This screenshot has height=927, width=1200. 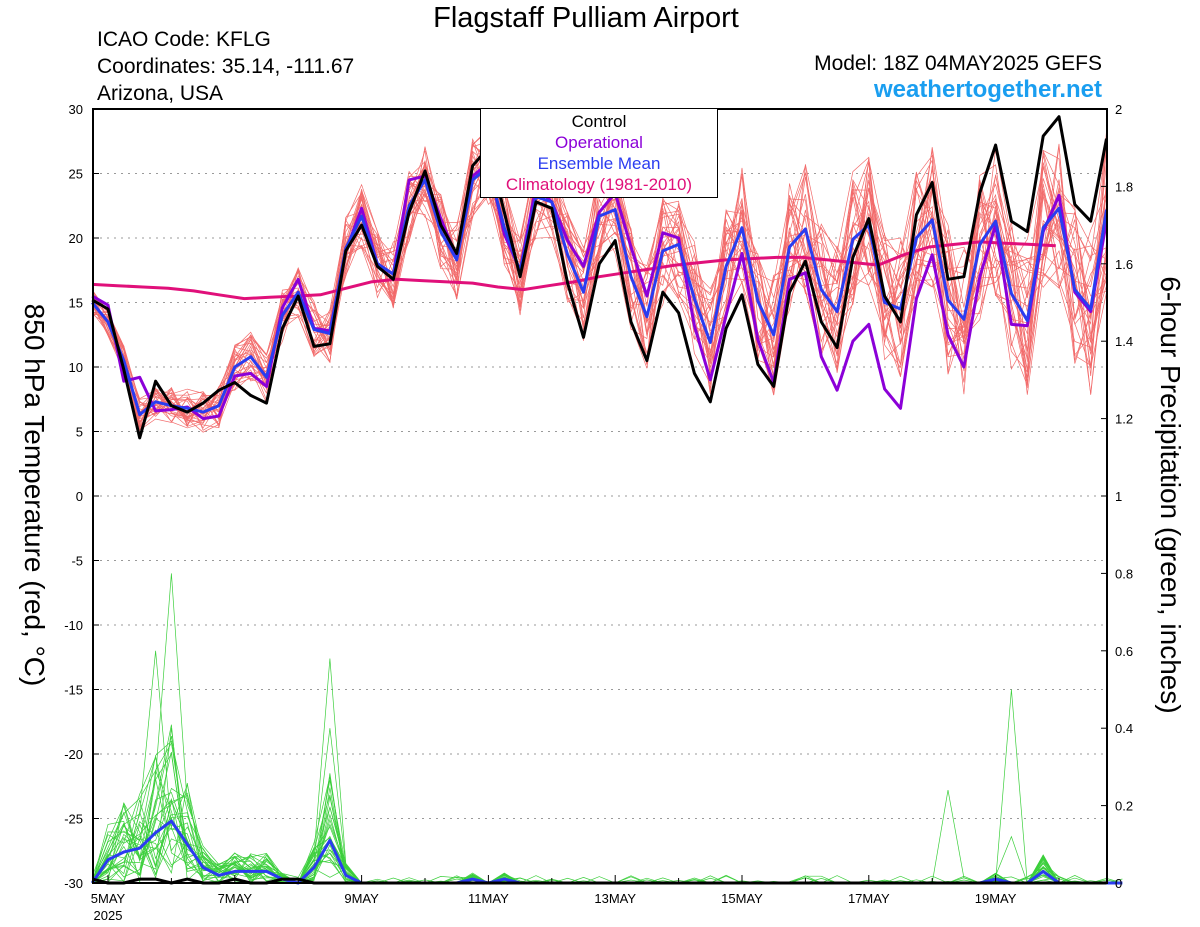 What do you see at coordinates (1124, 806) in the screenshot?
I see `y2-tick-label-9: 0.2` at bounding box center [1124, 806].